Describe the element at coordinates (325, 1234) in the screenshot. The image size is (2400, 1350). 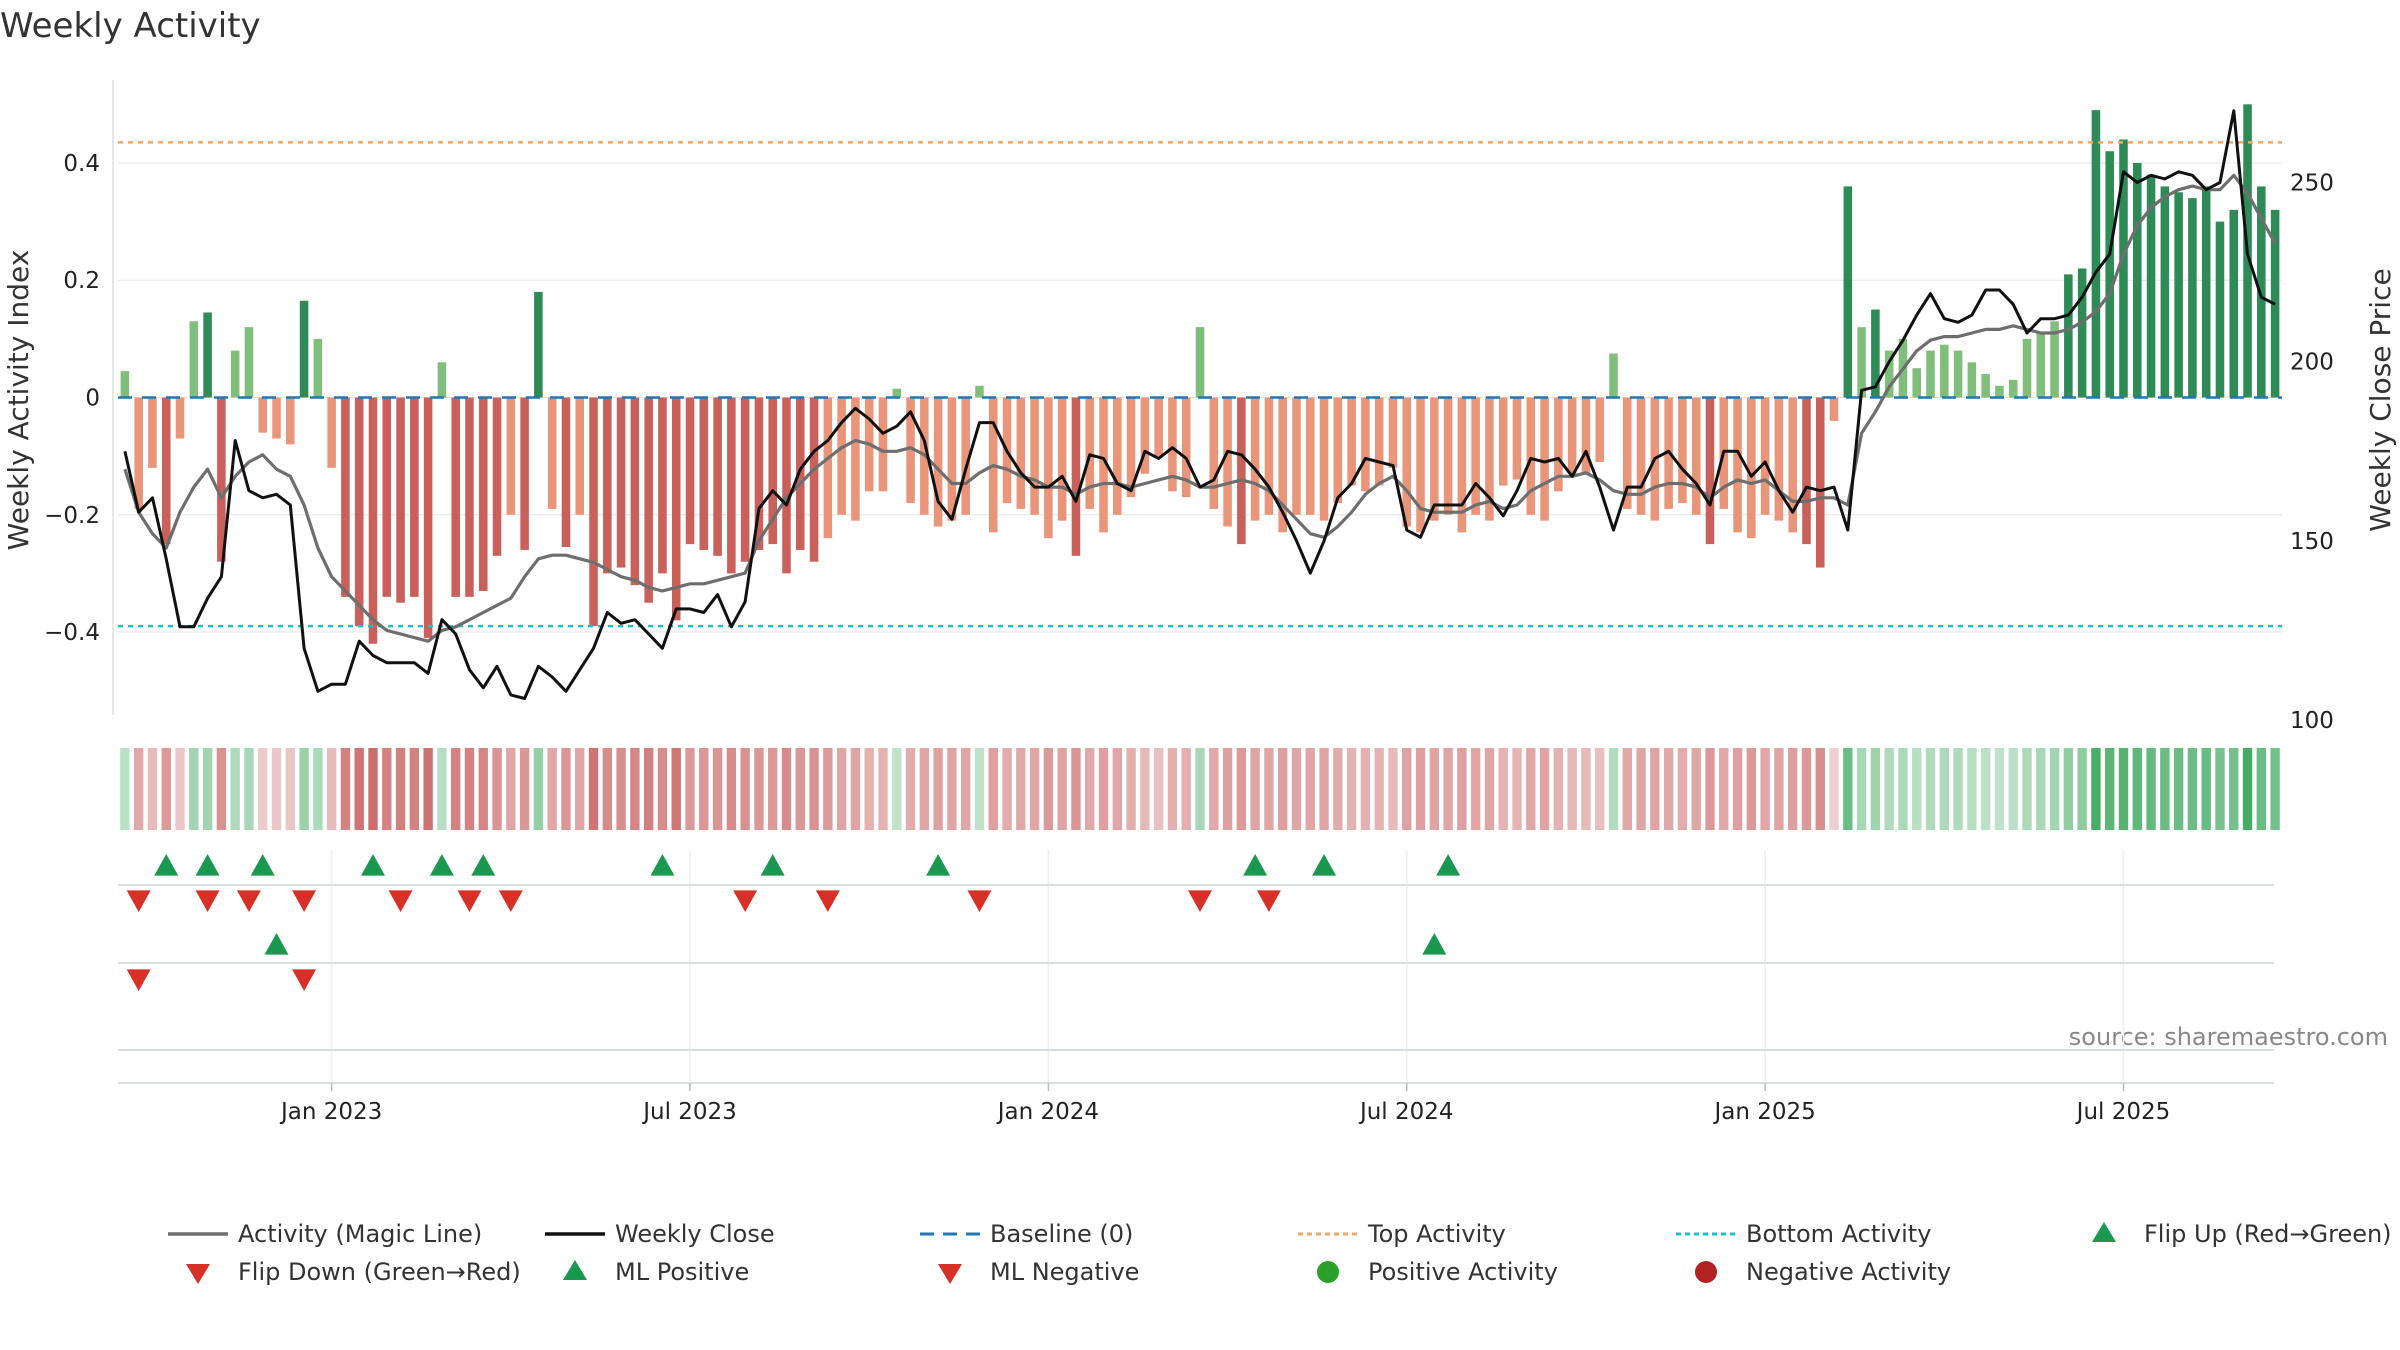
I see `legend-item: Activity (Magic Line)` at that location.